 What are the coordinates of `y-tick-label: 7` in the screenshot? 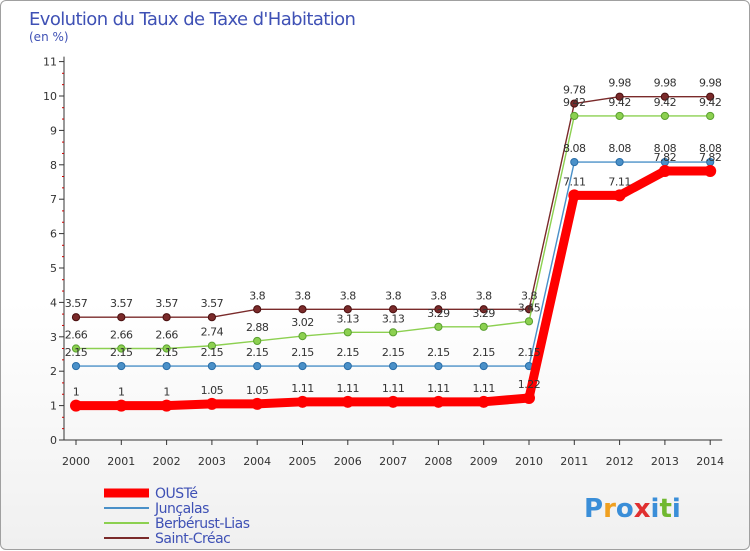 It's located at (53, 199).